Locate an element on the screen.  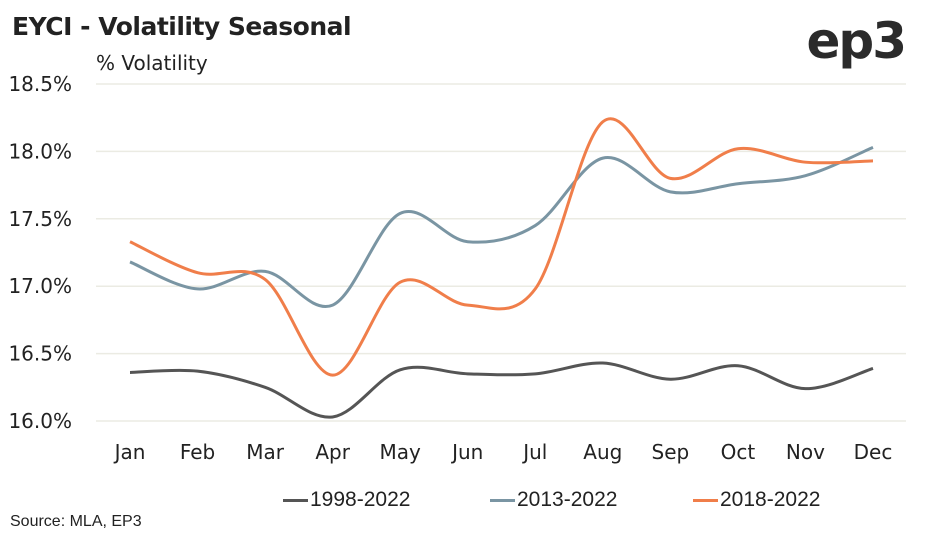
source-note: Source: MLA, EP3 is located at coordinates (76, 521).